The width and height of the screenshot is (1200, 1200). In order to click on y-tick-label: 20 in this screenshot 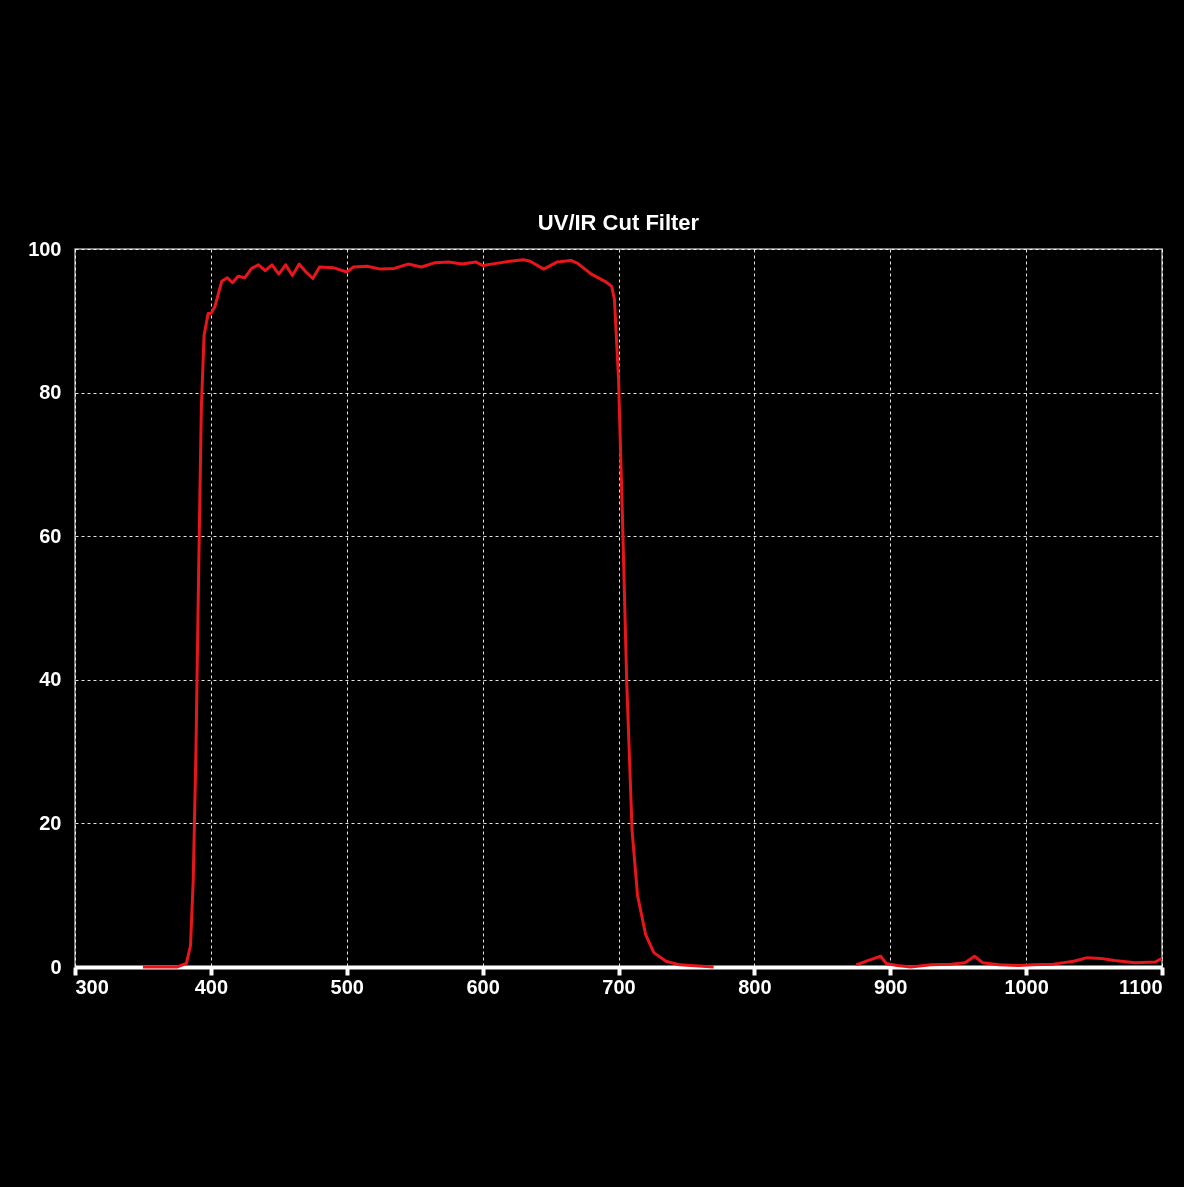, I will do `click(50, 822)`.